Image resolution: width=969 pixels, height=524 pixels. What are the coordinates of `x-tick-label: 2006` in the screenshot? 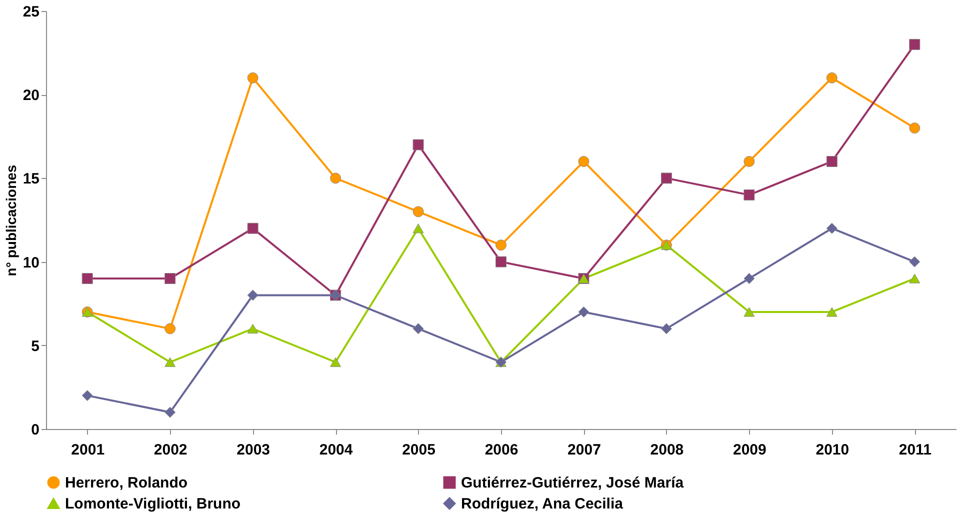 It's located at (501, 450).